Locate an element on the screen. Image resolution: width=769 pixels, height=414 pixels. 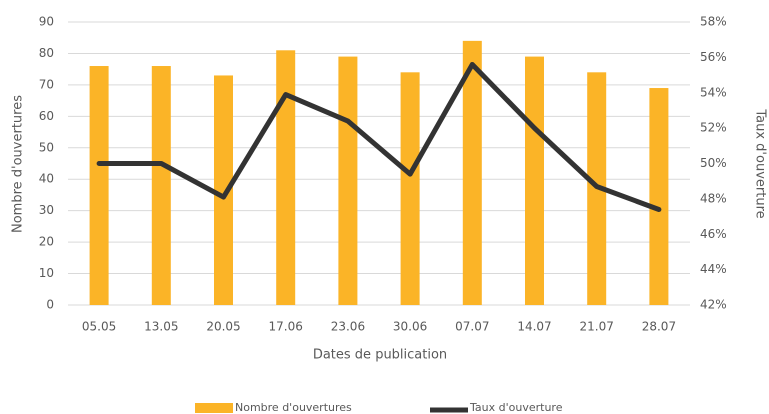
y2-tick-label: 44% is located at coordinates (713, 269).